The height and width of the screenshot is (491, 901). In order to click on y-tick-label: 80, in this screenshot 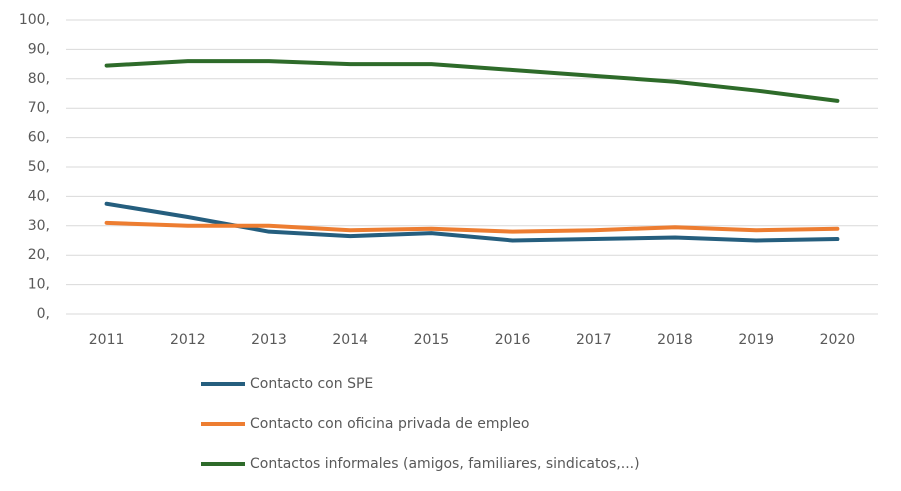, I will do `click(39, 79)`.